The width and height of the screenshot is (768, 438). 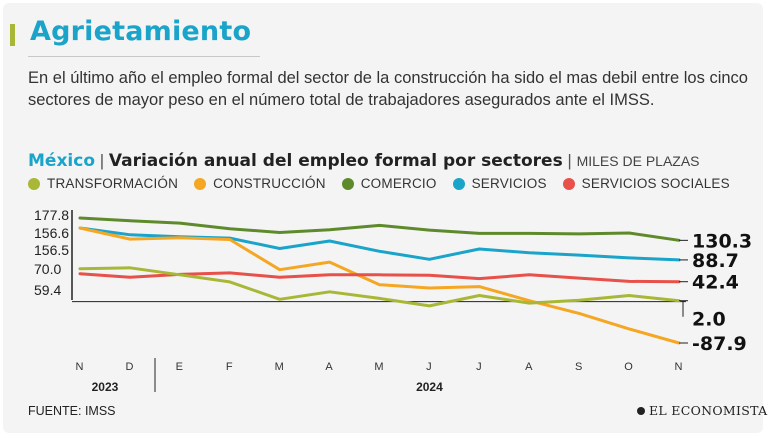 I want to click on legend-dot-construccion, so click(x=200, y=183).